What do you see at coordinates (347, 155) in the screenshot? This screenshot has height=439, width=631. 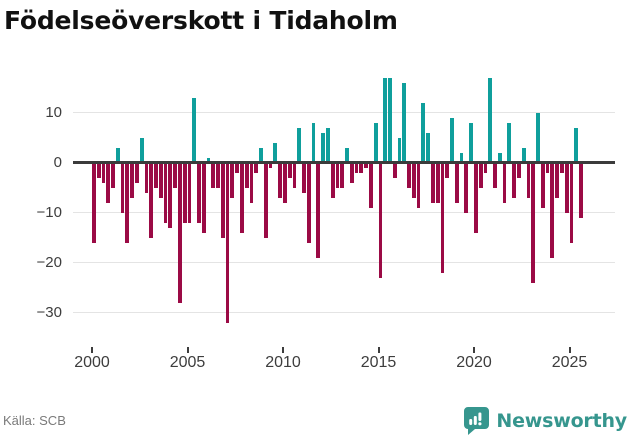 I see `bar-2013-q2` at bounding box center [347, 155].